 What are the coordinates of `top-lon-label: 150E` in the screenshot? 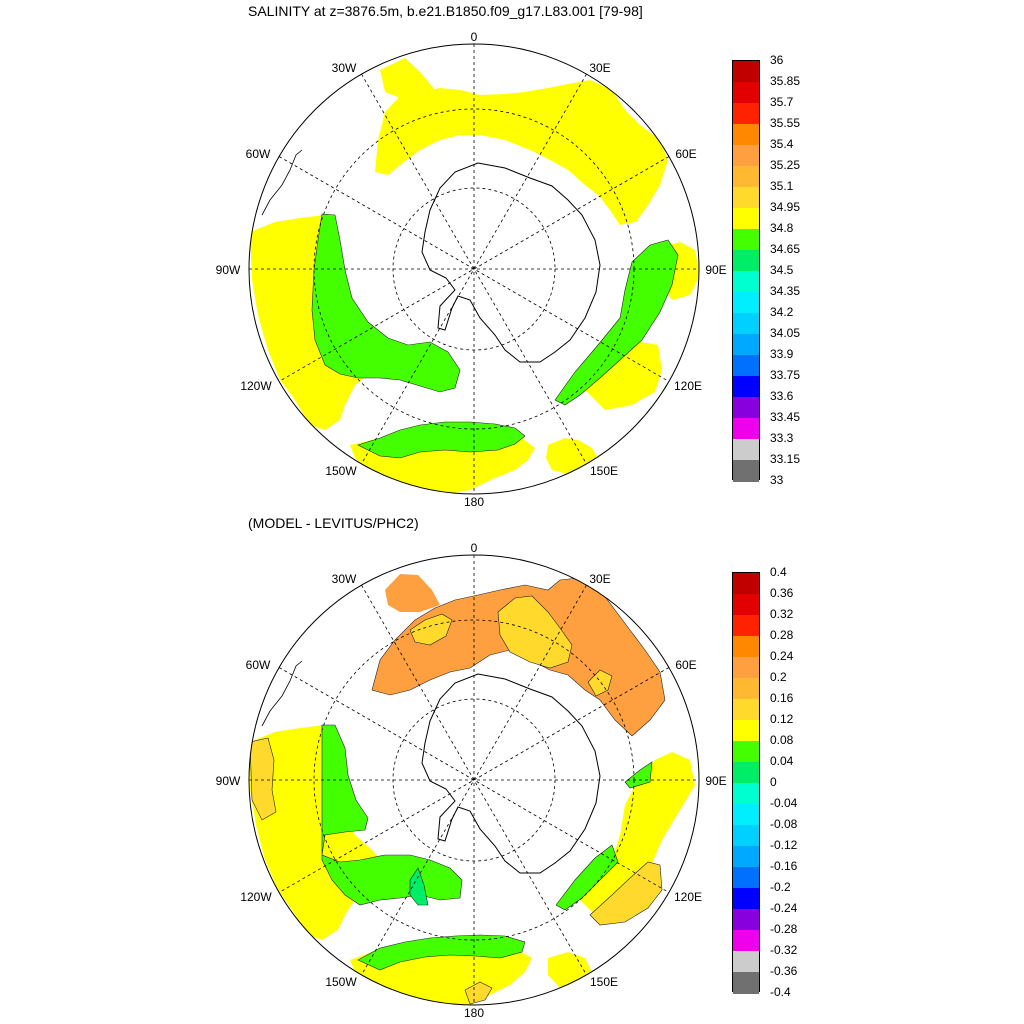 It's located at (604, 471).